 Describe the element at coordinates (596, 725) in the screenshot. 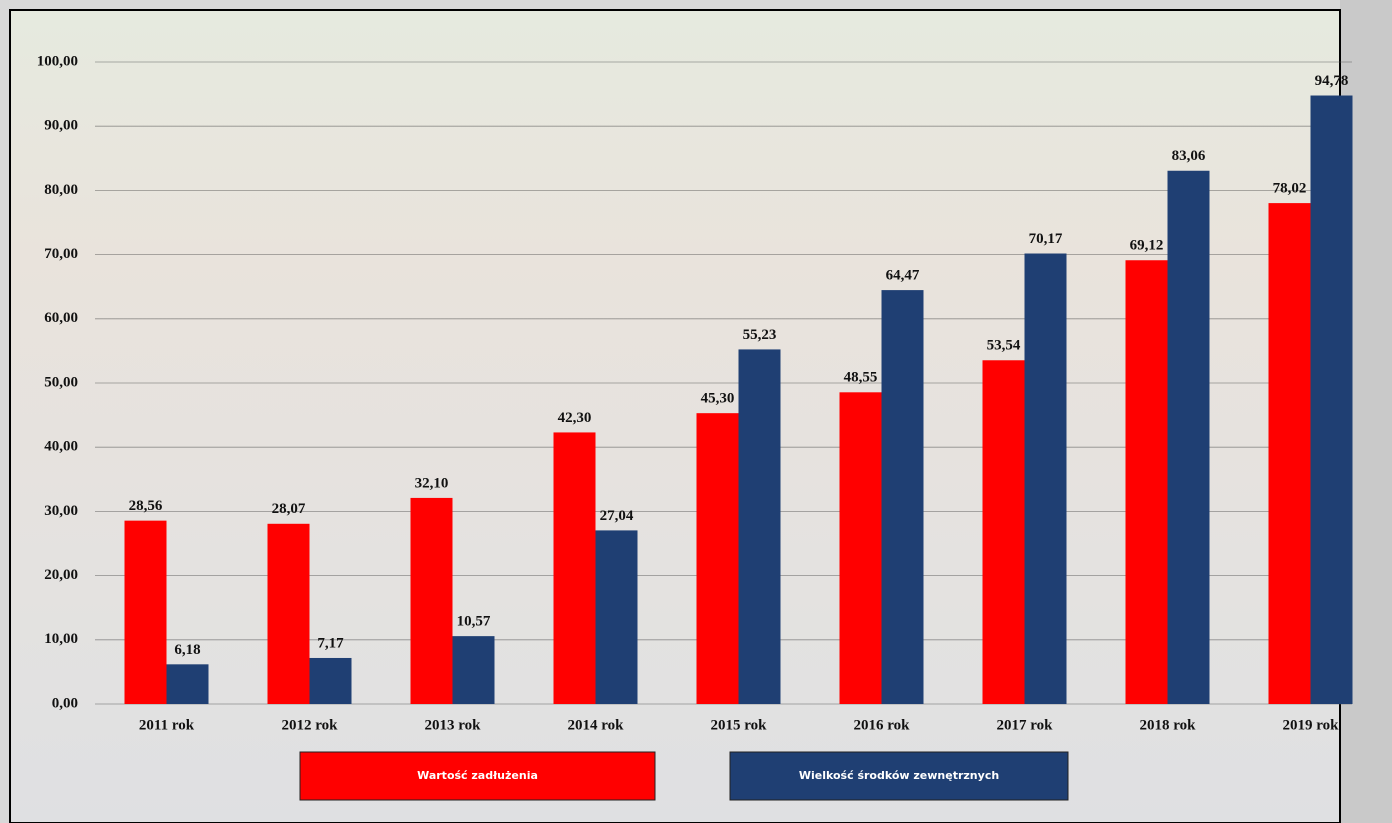

I see `x-tick-label: 2014 rok` at that location.